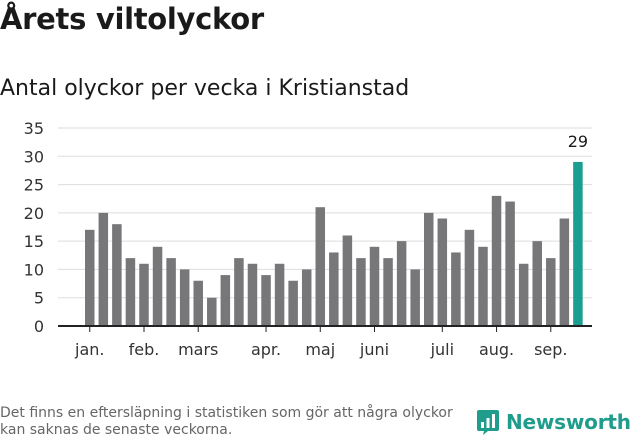  What do you see at coordinates (34, 213) in the screenshot?
I see `y-tick-label: 20` at bounding box center [34, 213].